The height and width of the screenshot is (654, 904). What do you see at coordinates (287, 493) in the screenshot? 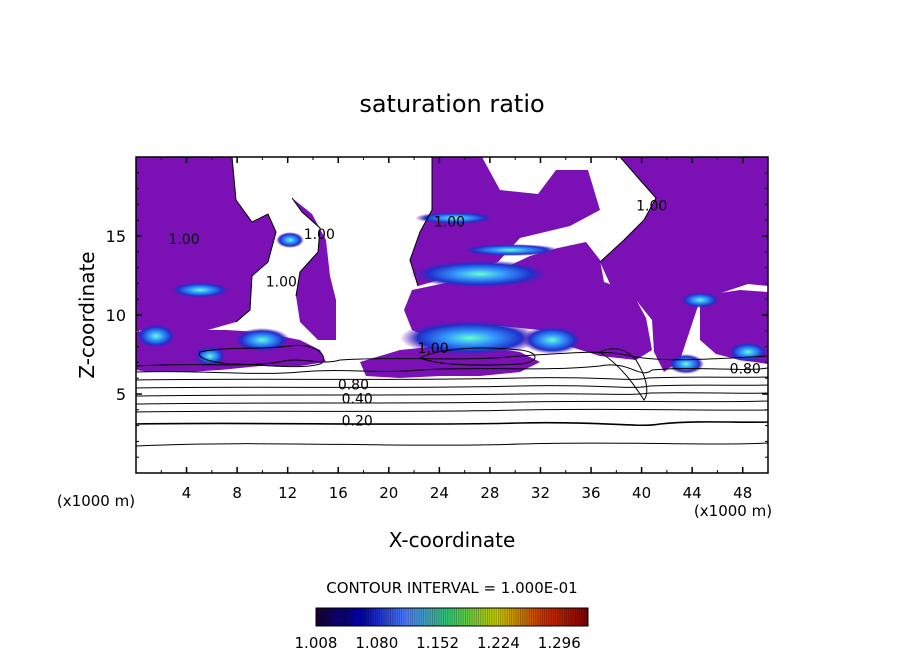
I see `x-tick-label: 12` at bounding box center [287, 493].